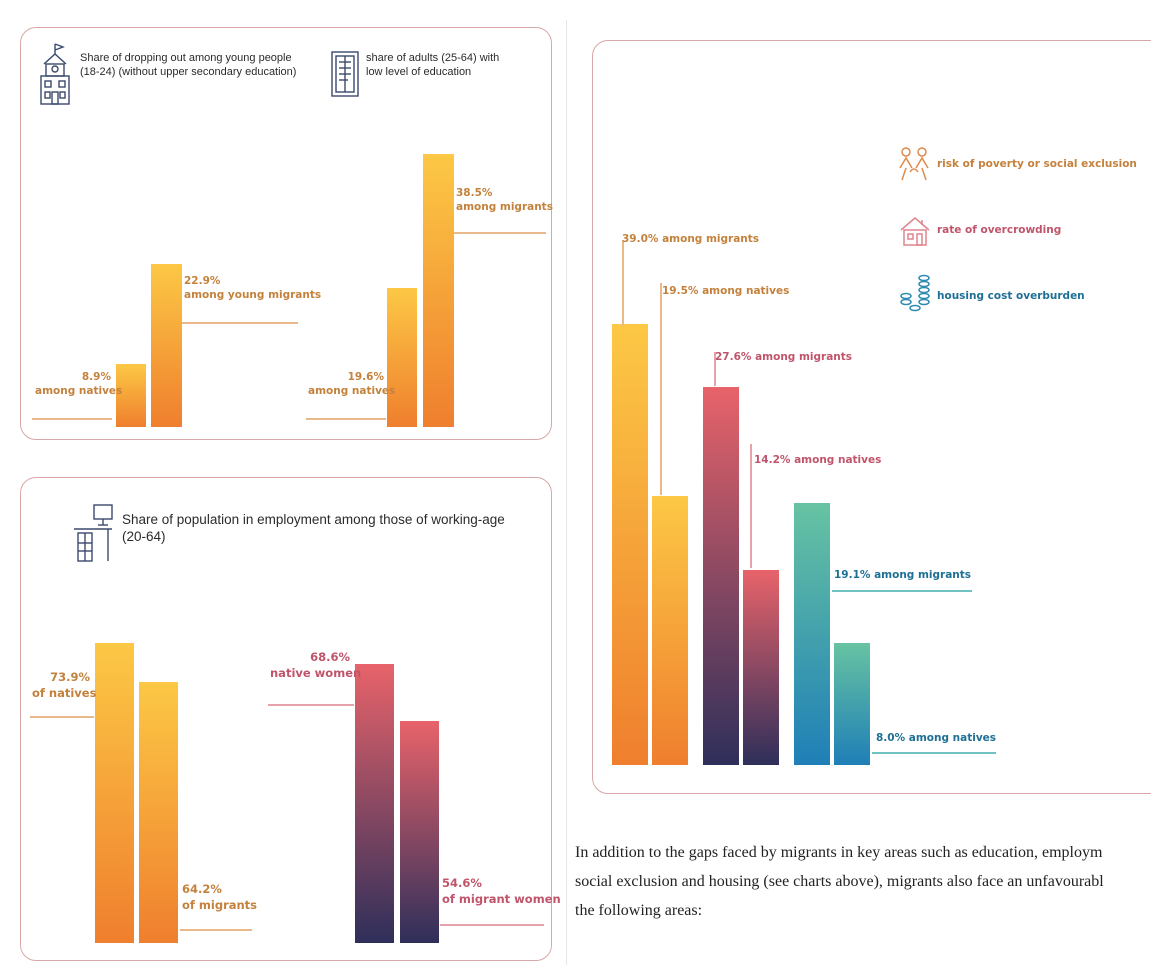 This screenshot has height=965, width=1151. I want to click on label-employment-native-women: 68.6% native women, so click(316, 665).